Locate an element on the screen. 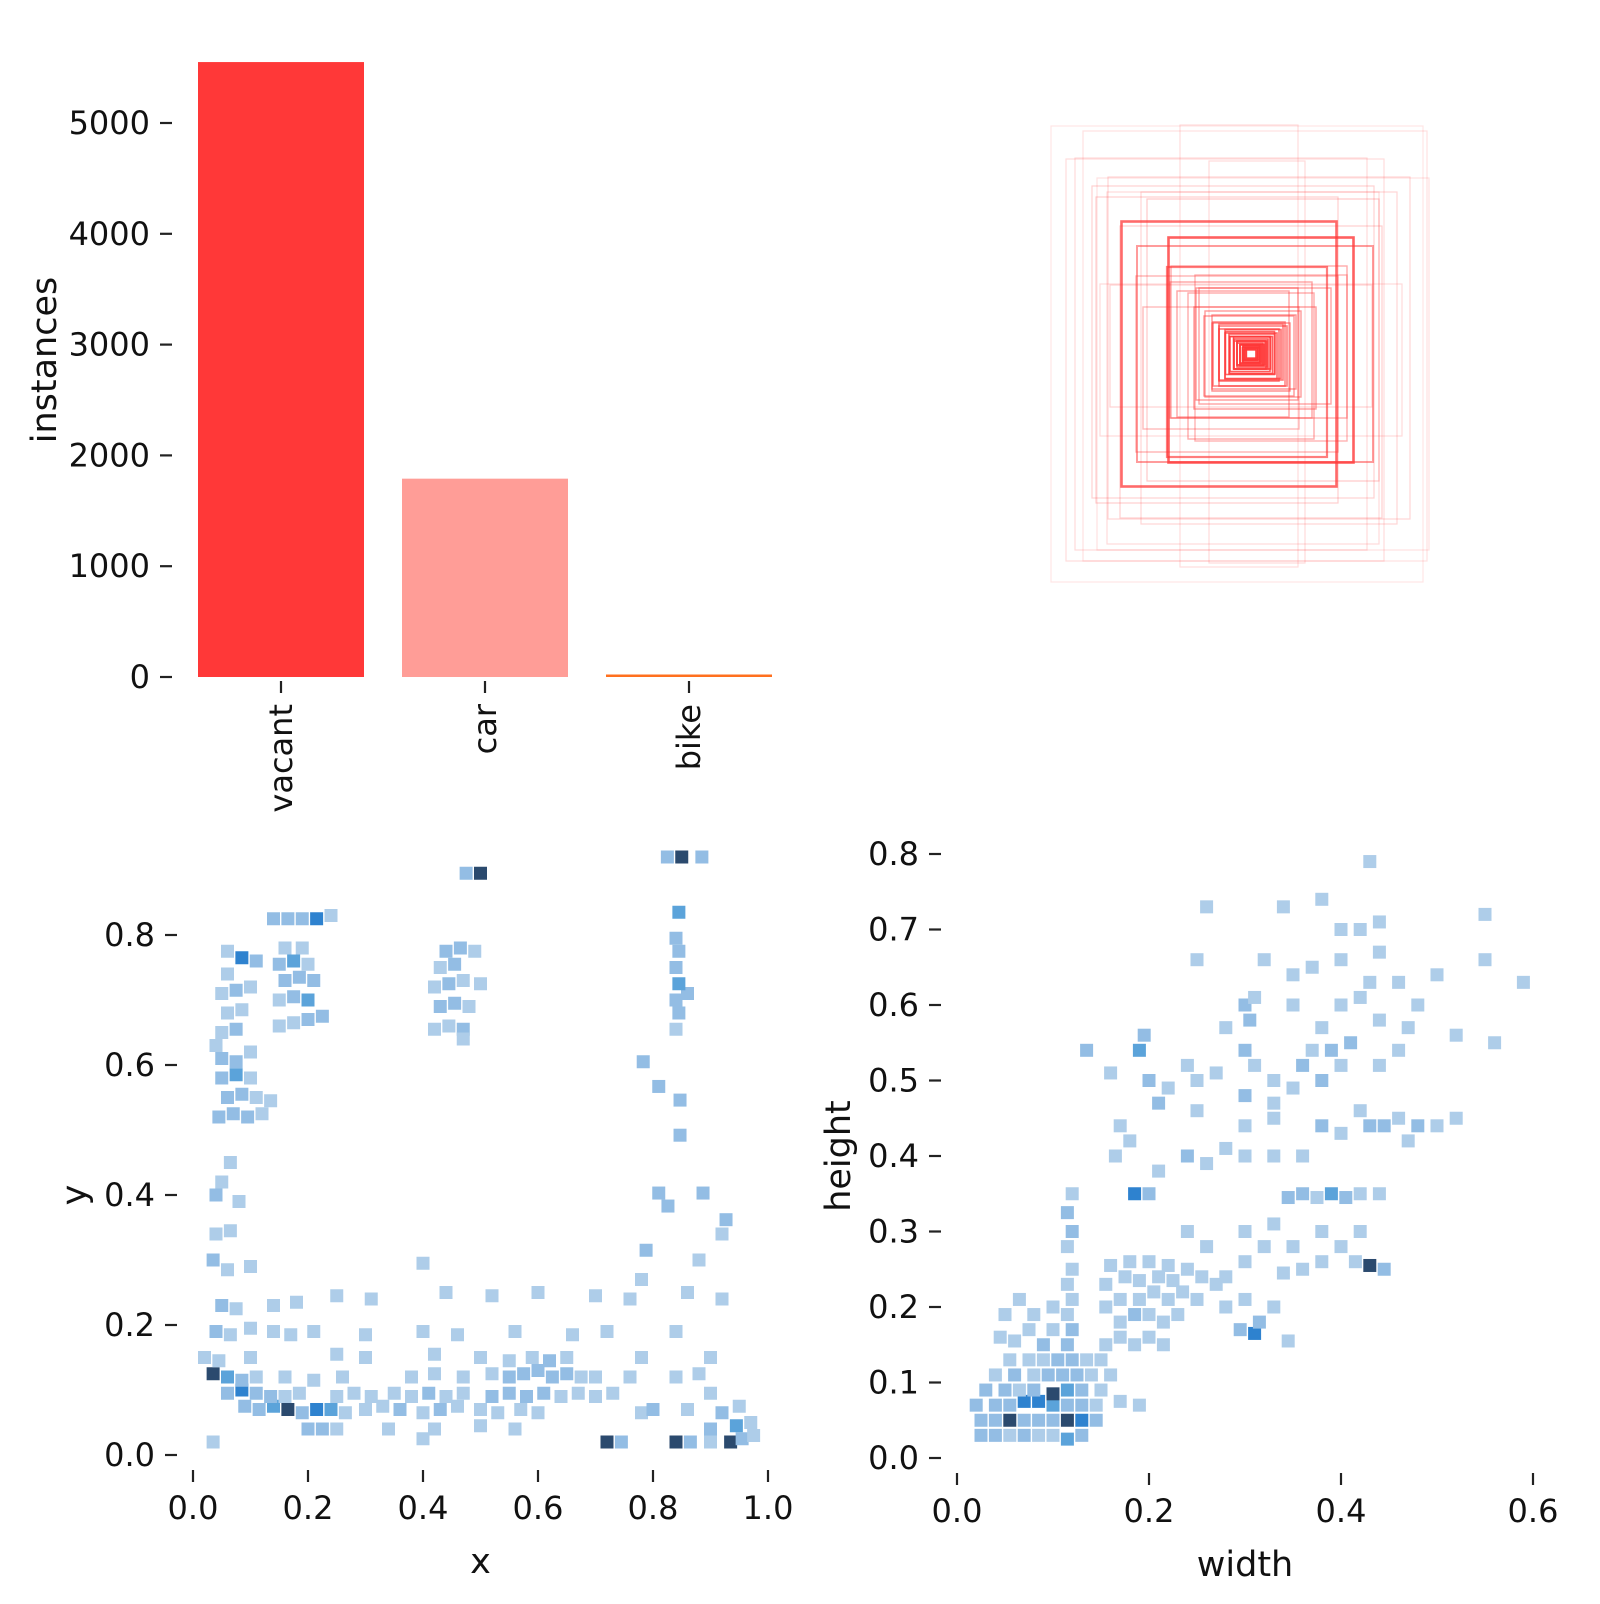 The width and height of the screenshot is (1600, 1604). tick-label: 0.5 is located at coordinates (893, 1081).